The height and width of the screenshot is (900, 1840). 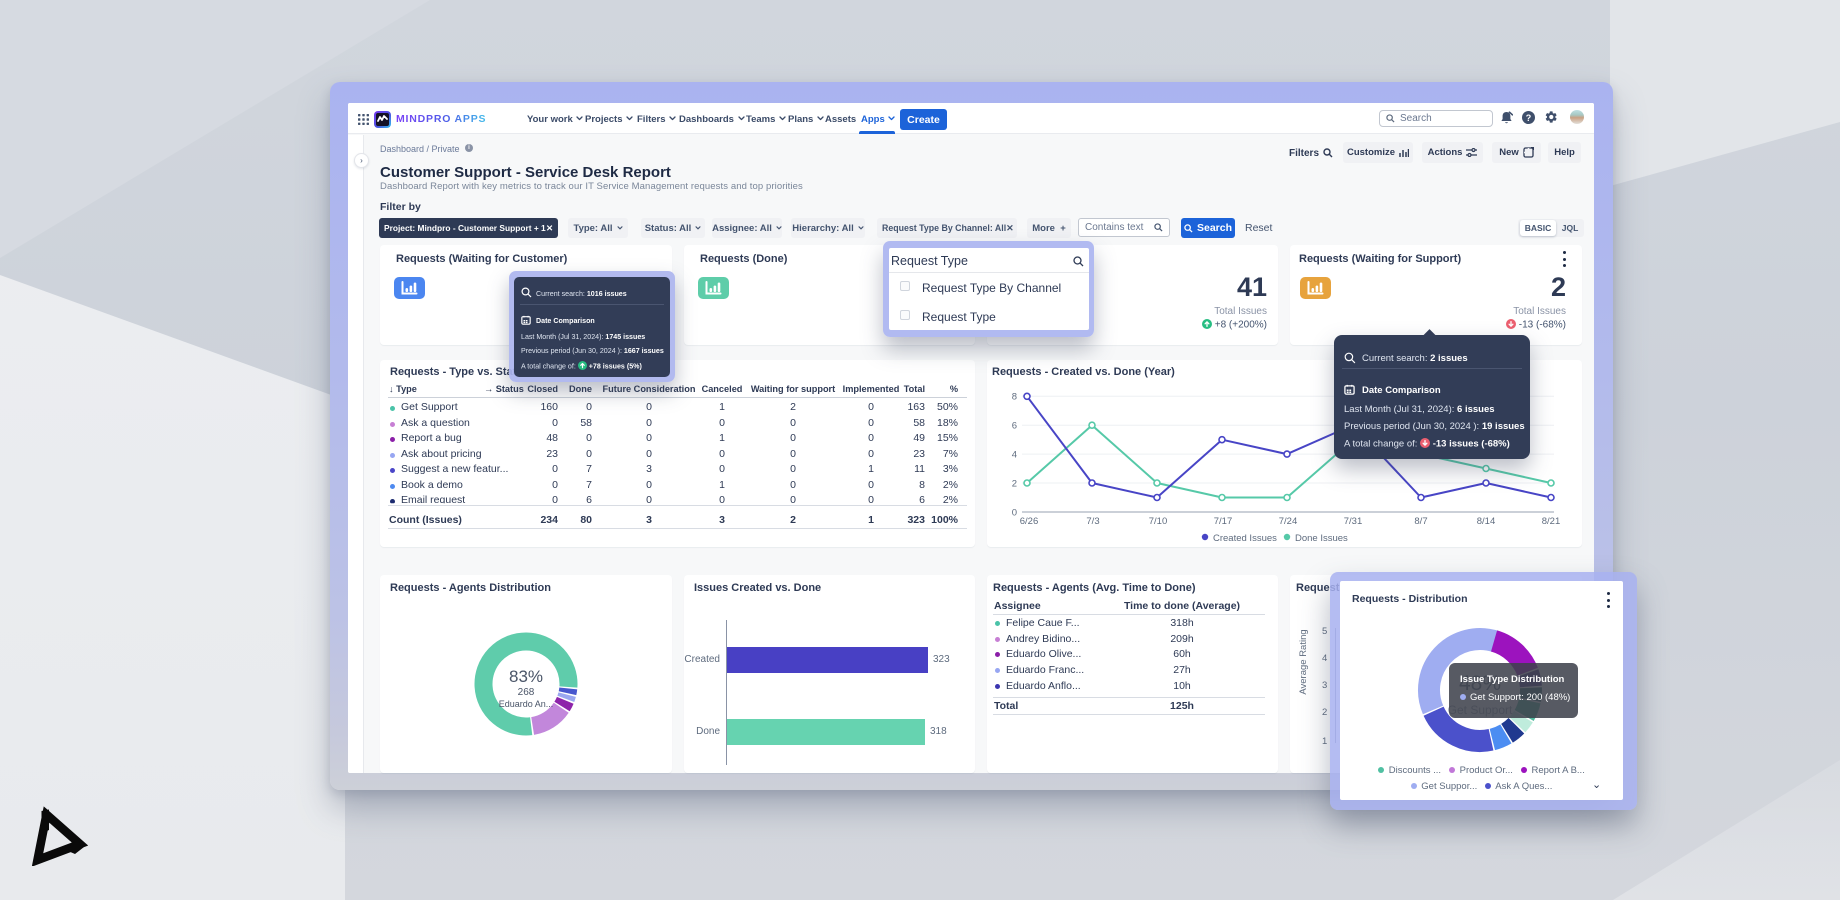 What do you see at coordinates (1014, 513) in the screenshot?
I see `svg-text: 0` at bounding box center [1014, 513].